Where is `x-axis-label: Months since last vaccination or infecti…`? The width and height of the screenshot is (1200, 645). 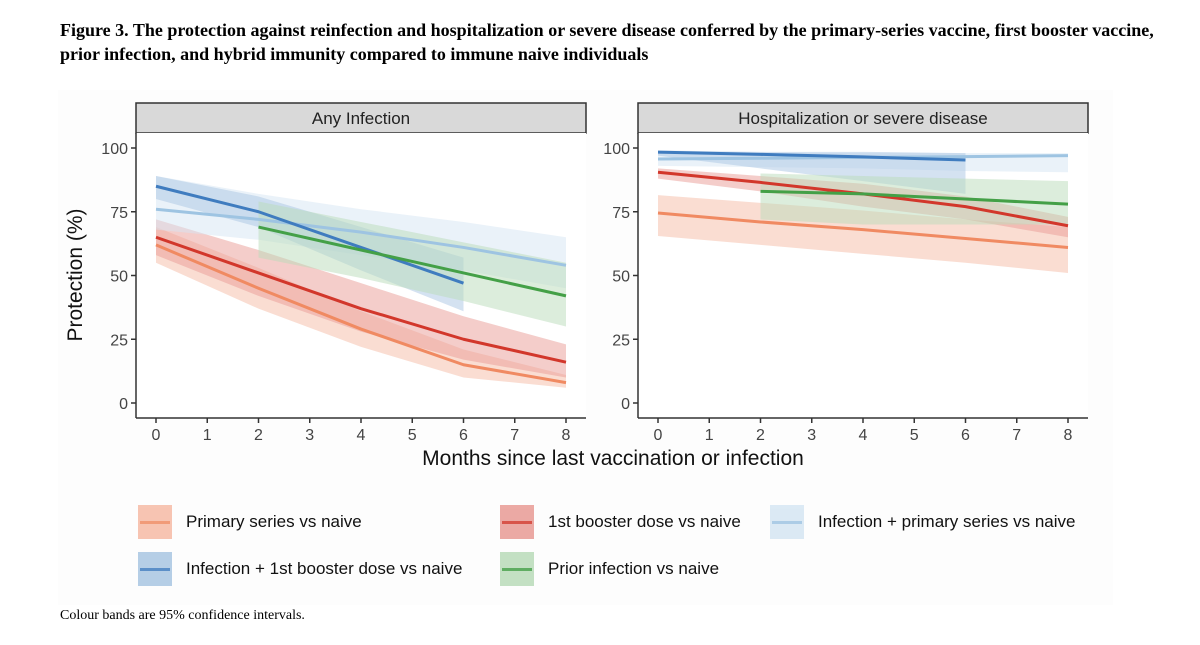
x-axis-label: Months since last vaccination or infecti… is located at coordinates (613, 458).